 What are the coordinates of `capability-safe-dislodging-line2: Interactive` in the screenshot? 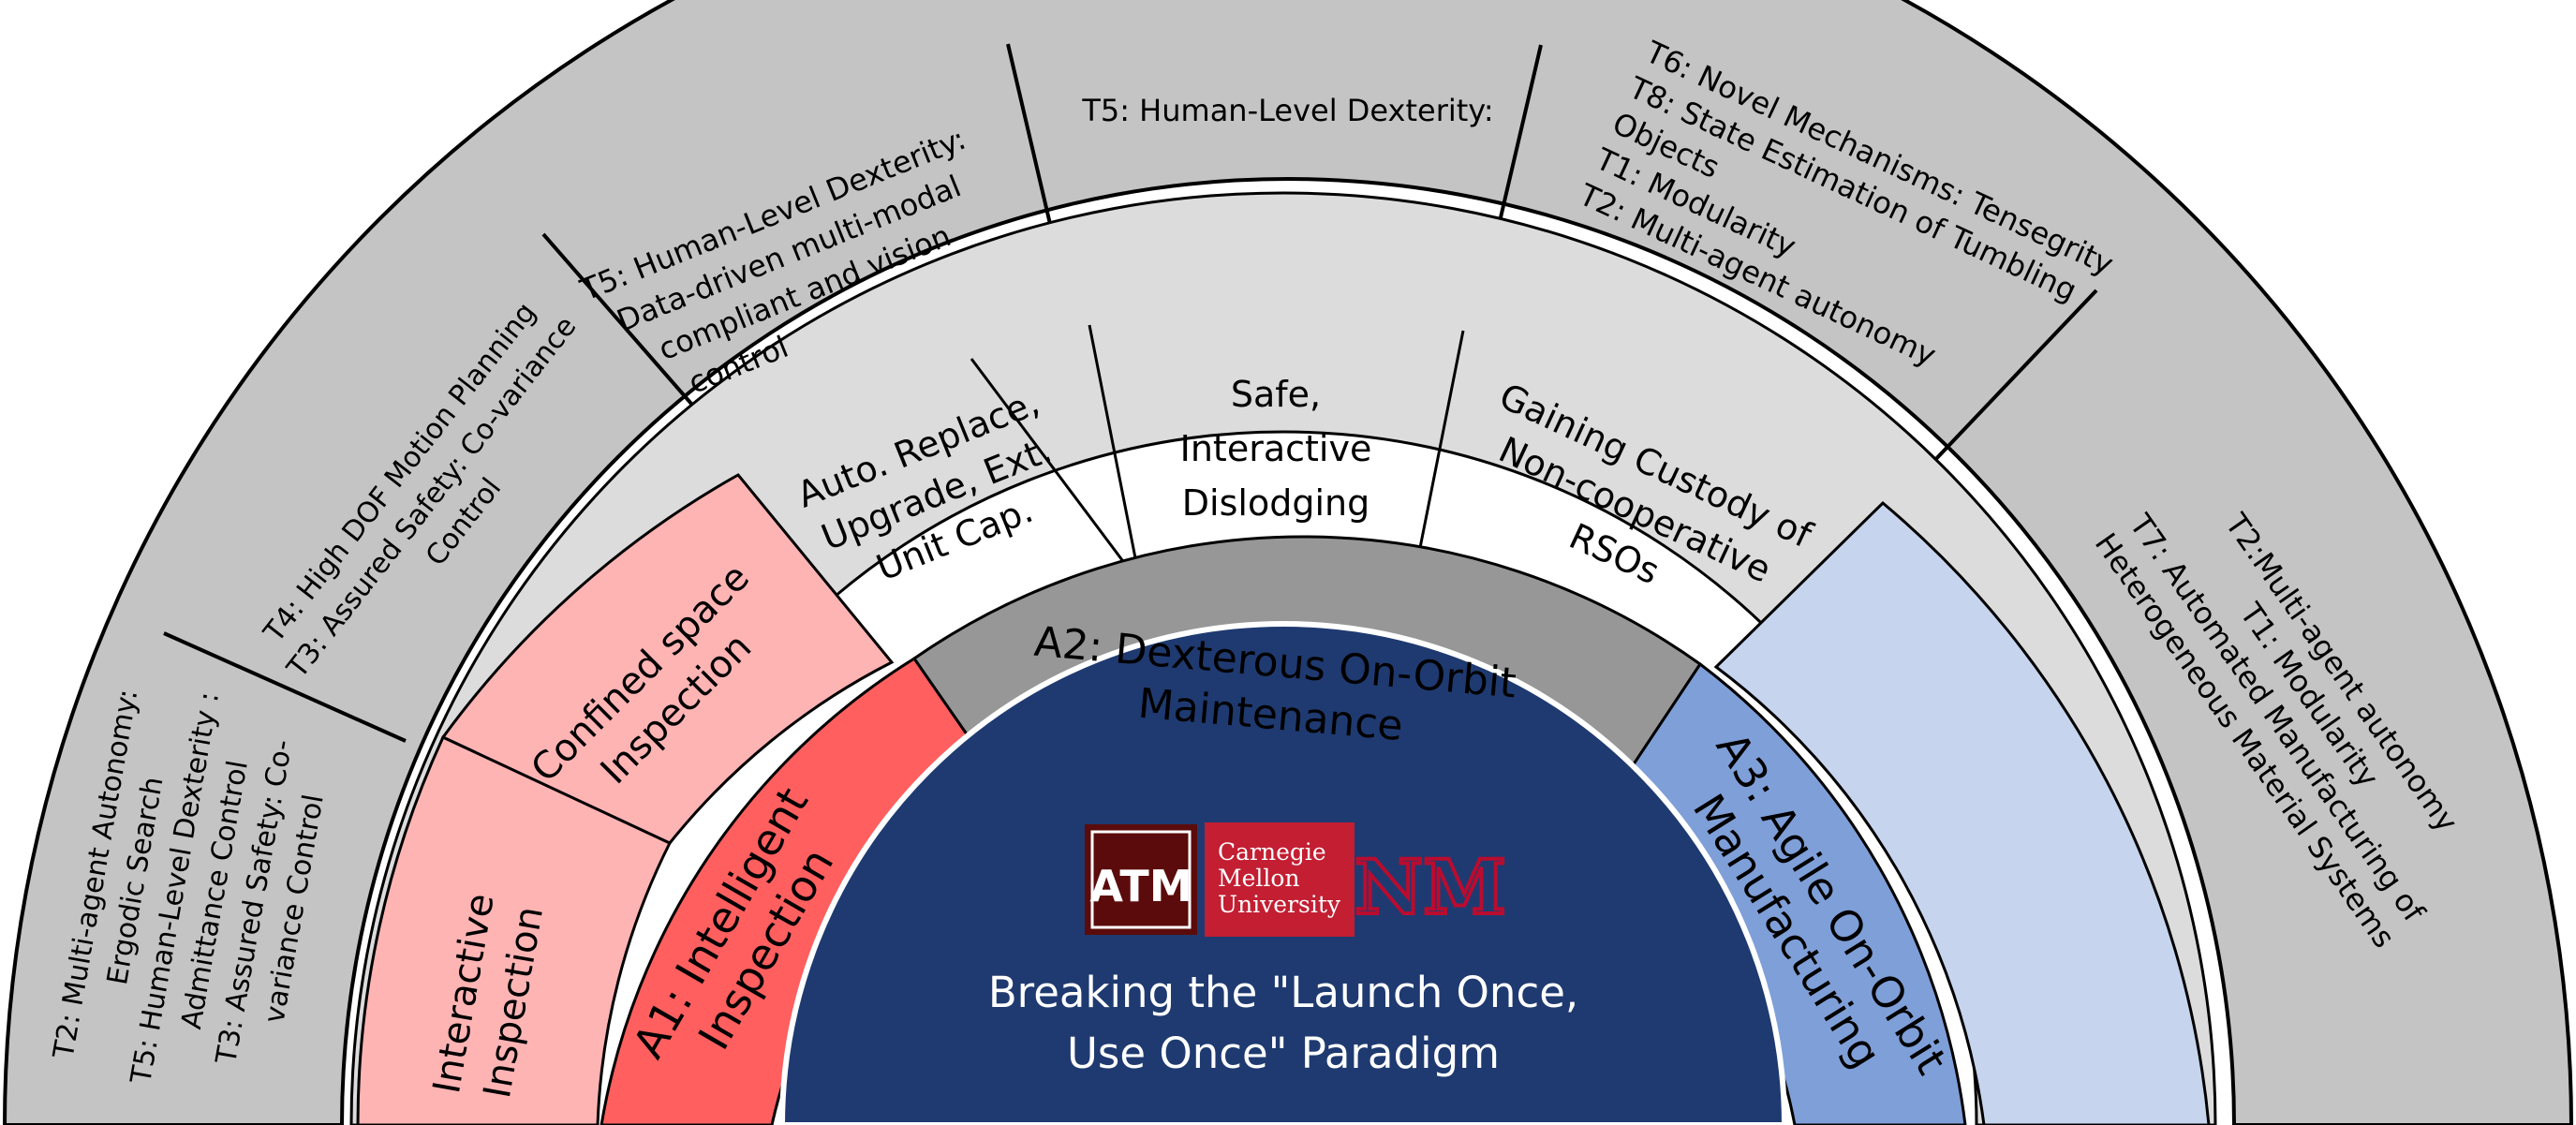 It's located at (1276, 448).